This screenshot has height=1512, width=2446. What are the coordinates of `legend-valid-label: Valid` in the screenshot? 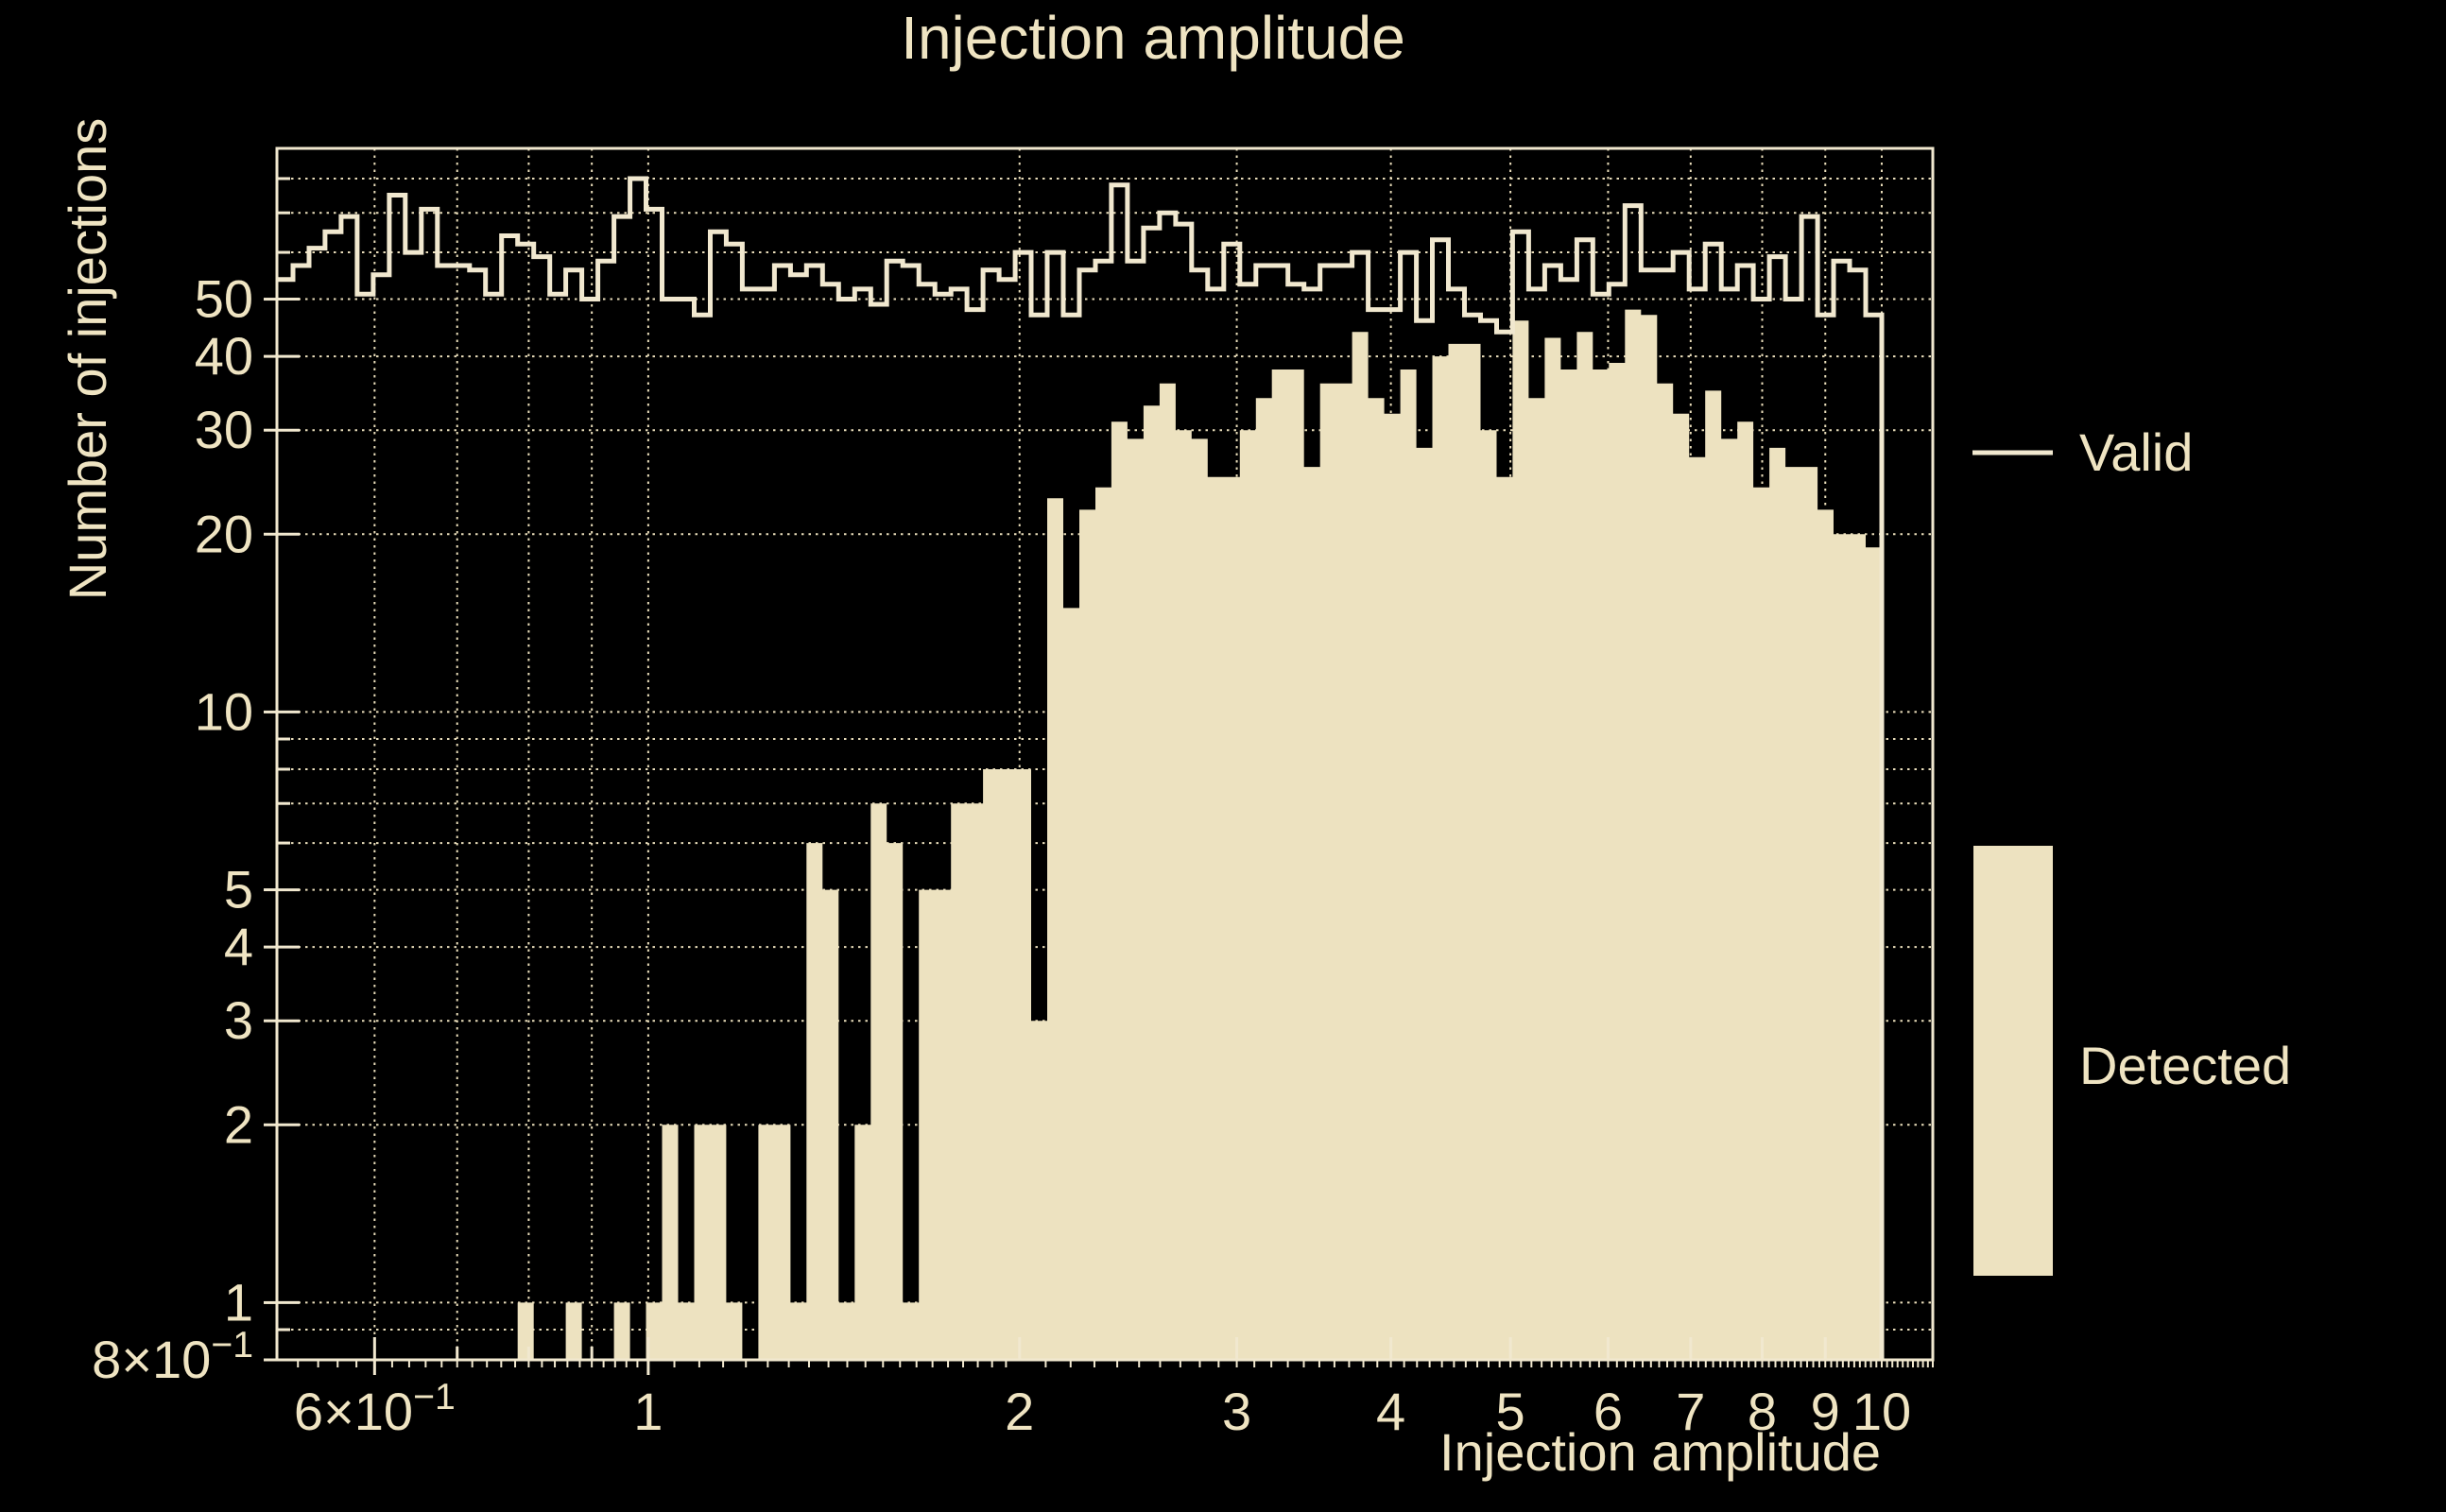 It's located at (2136, 452).